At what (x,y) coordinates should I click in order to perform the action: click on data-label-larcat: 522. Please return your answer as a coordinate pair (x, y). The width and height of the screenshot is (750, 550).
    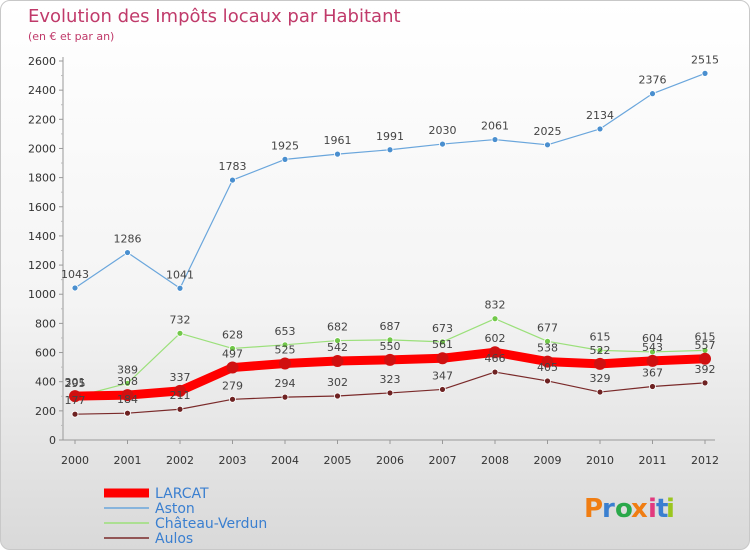
    Looking at the image, I should click on (600, 350).